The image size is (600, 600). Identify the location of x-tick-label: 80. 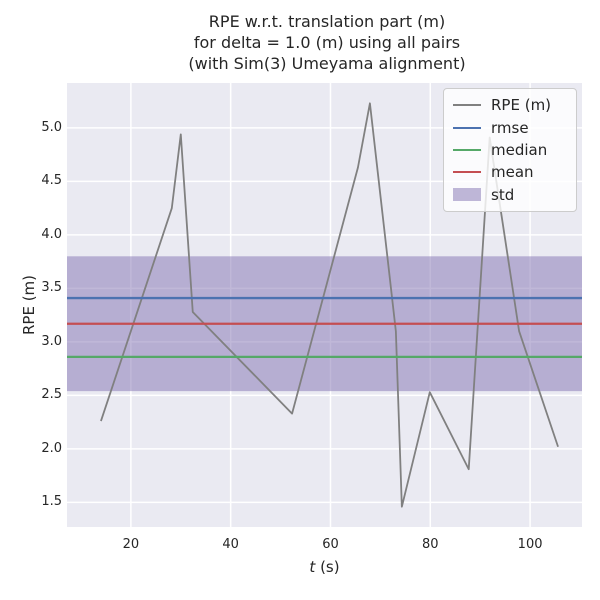
(430, 544).